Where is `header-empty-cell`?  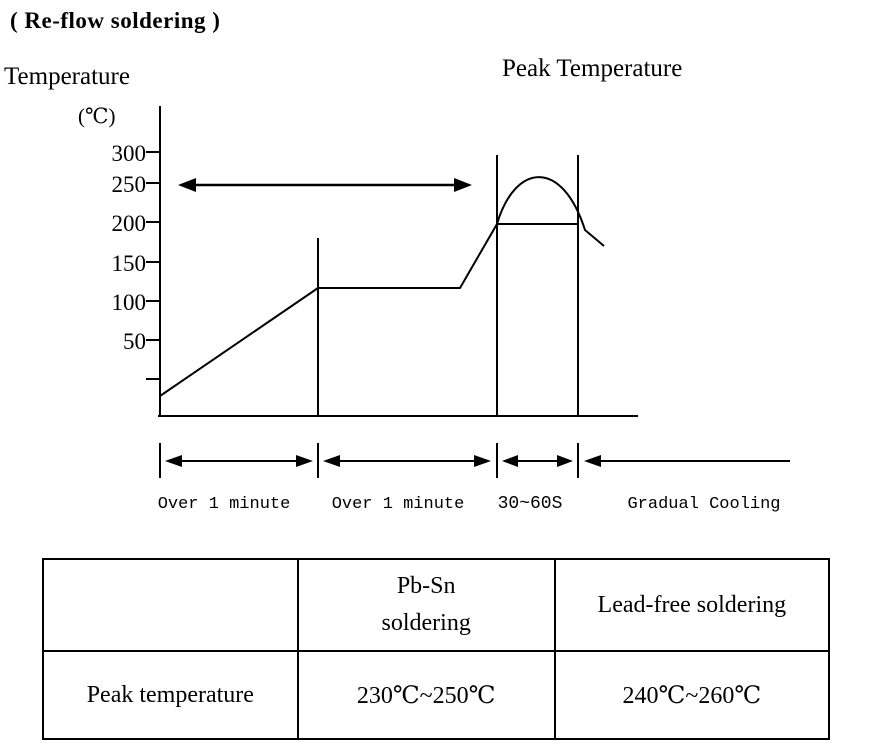
header-empty-cell is located at coordinates (170, 605).